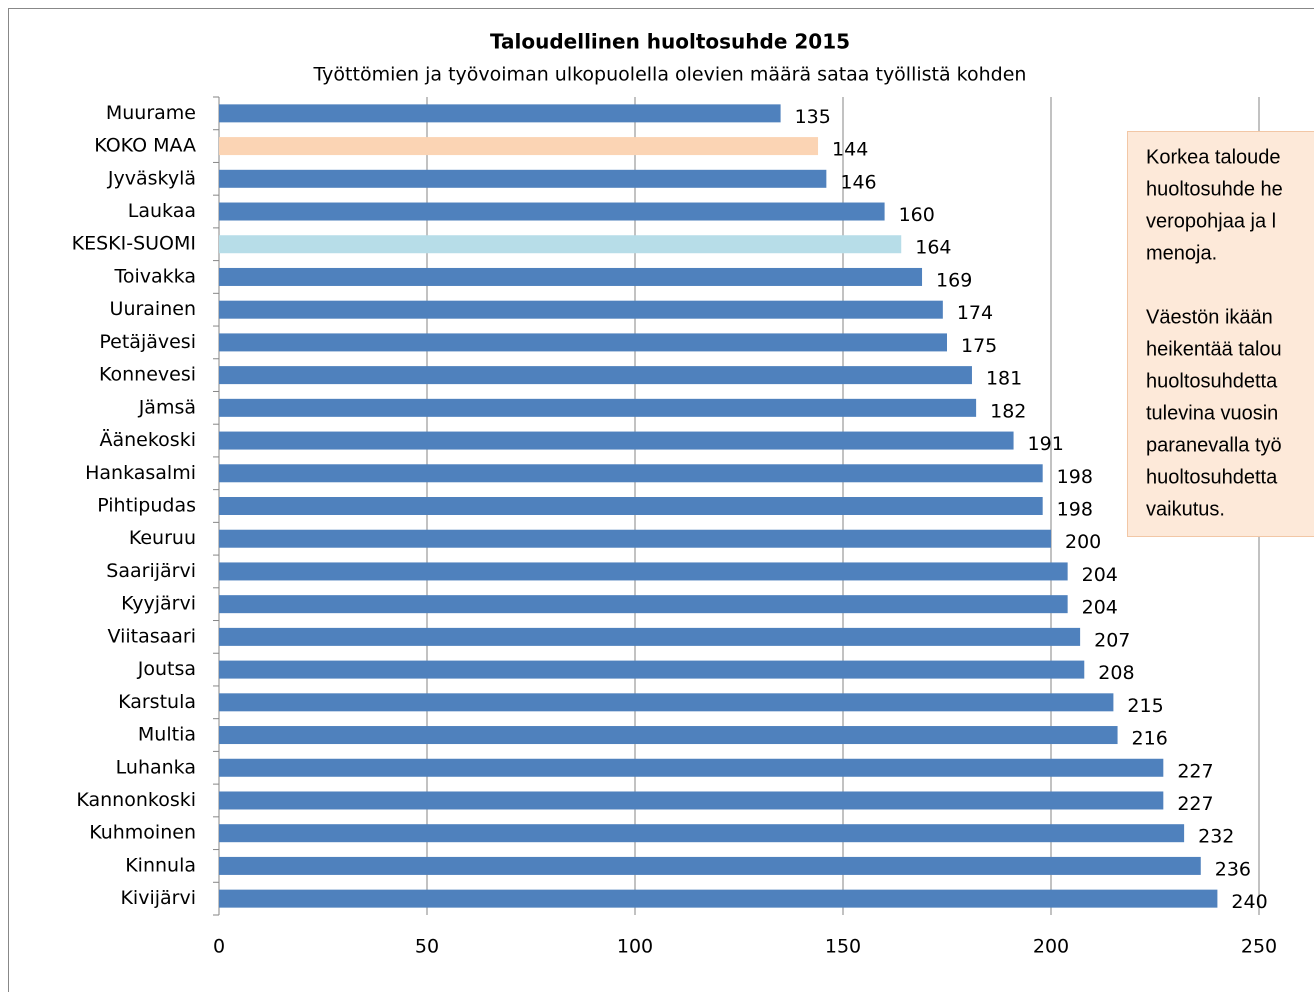 This screenshot has height=997, width=1314. Describe the element at coordinates (1213, 157) in the screenshot. I see `annotation-line: Korkea taloude` at that location.